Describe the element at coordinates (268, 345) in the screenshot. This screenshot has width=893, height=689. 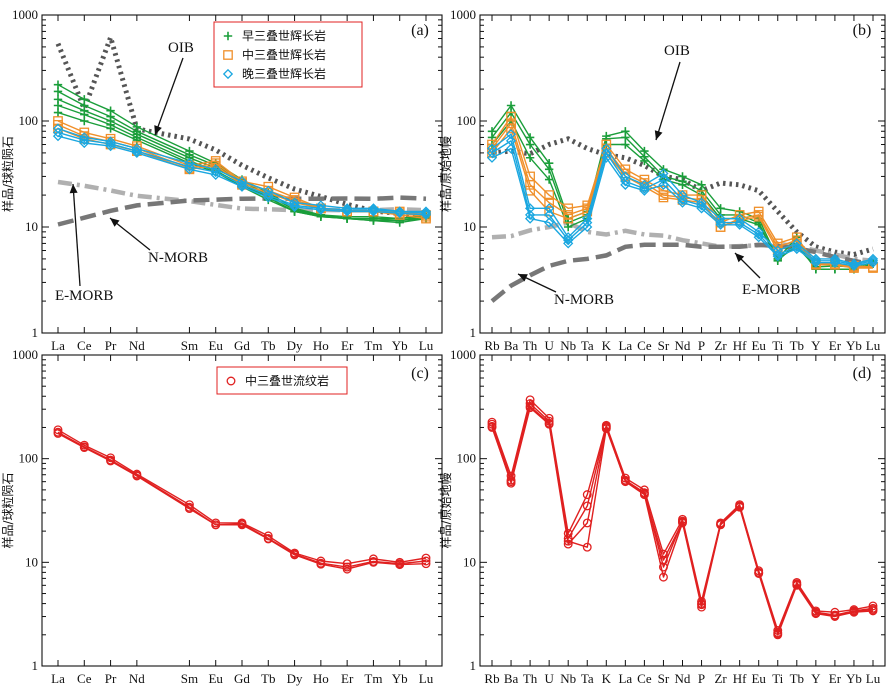
I see `x-tick-label-tb: Tb` at that location.